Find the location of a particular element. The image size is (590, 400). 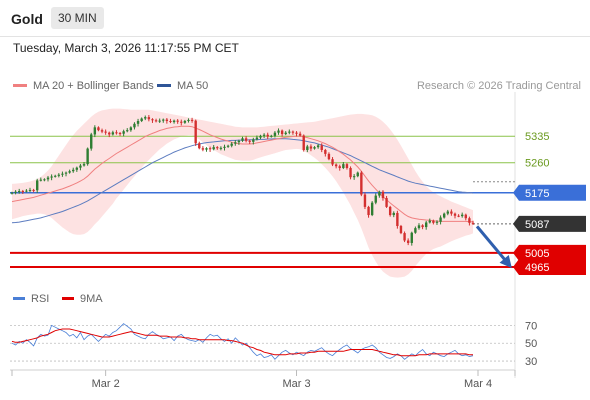

x-tick-label: Mar 3 is located at coordinates (296, 384).